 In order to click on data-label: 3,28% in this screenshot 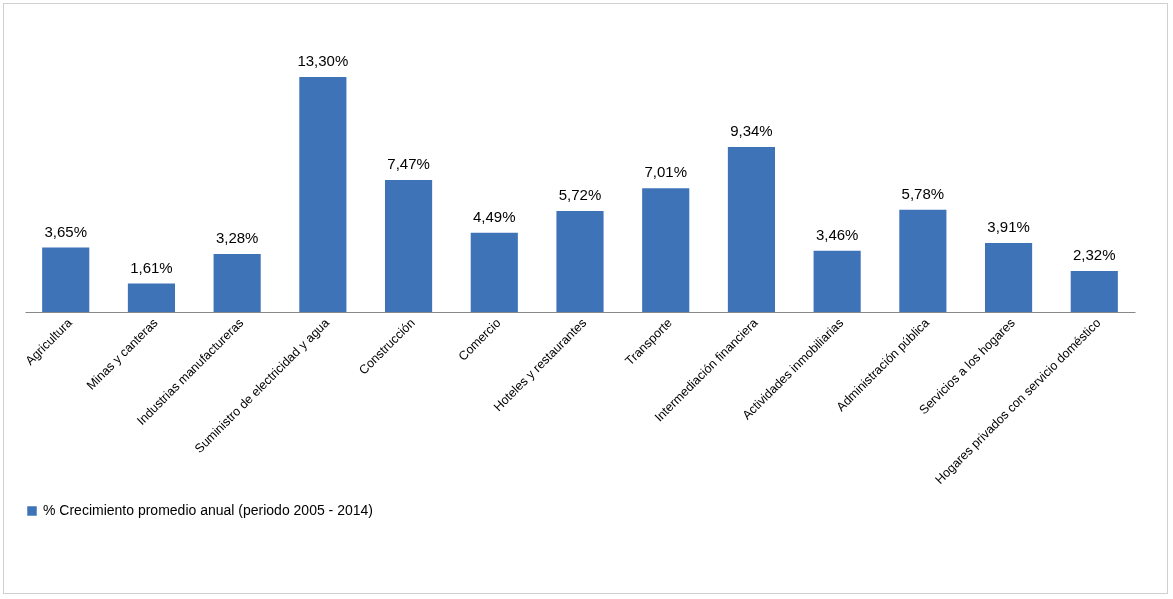, I will do `click(237, 238)`.